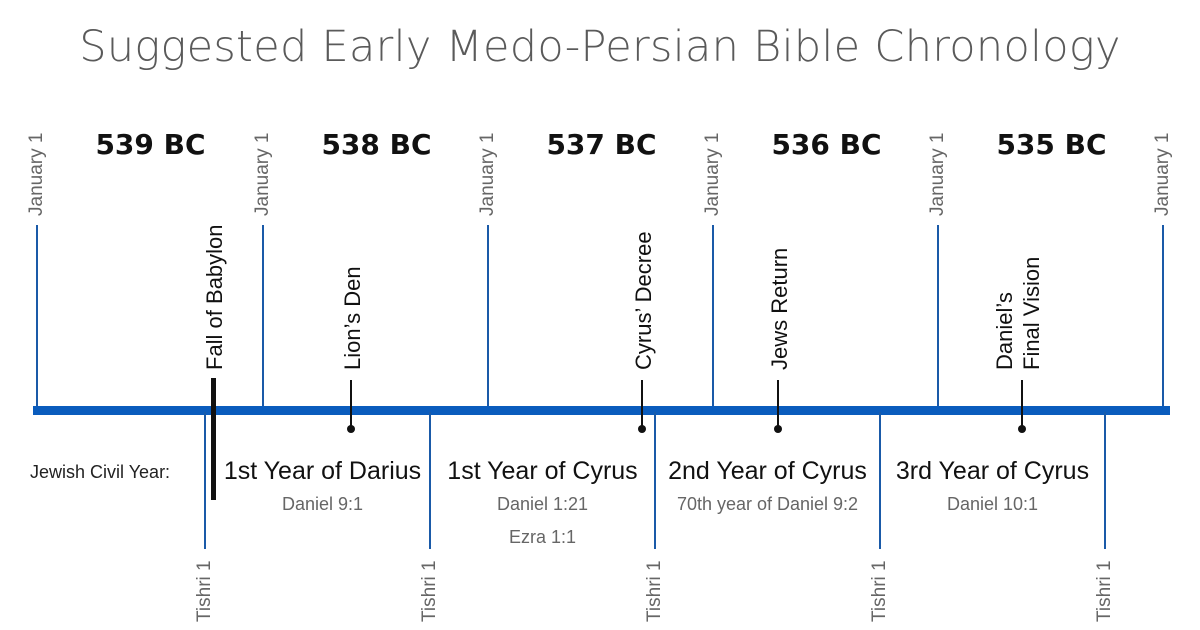  I want to click on event-dot-daniels-final-vision, so click(1022, 429).